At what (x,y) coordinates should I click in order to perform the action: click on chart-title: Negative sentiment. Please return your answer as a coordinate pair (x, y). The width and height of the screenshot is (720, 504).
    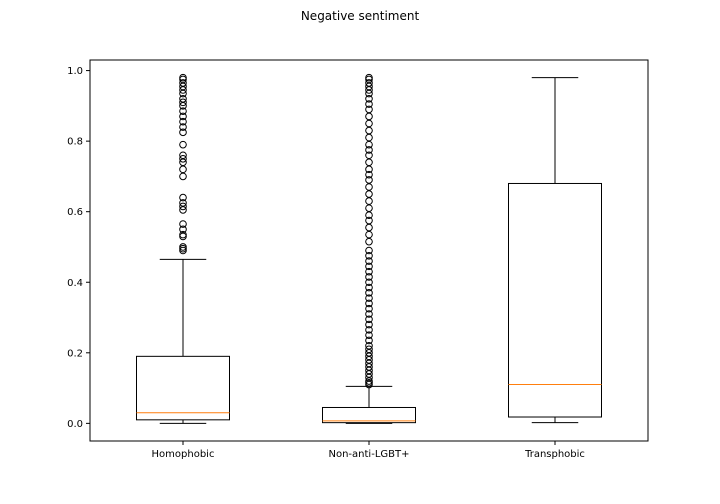
    Looking at the image, I should click on (360, 16).